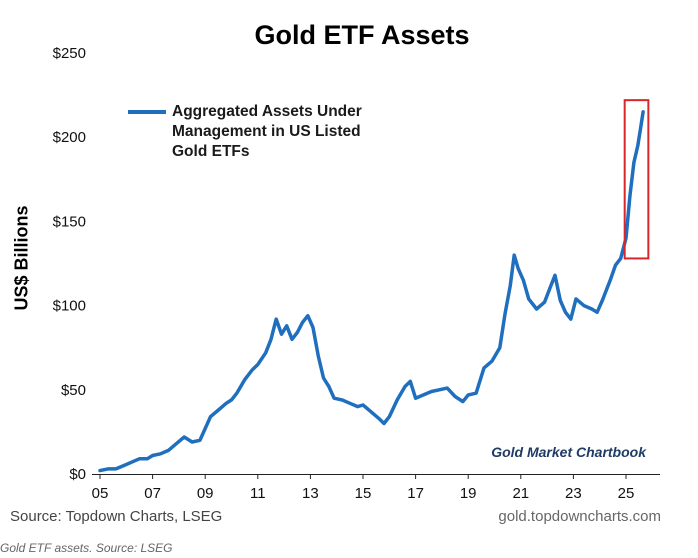 The height and width of the screenshot is (558, 698). What do you see at coordinates (69, 306) in the screenshot?
I see `y-tick-label: $100` at bounding box center [69, 306].